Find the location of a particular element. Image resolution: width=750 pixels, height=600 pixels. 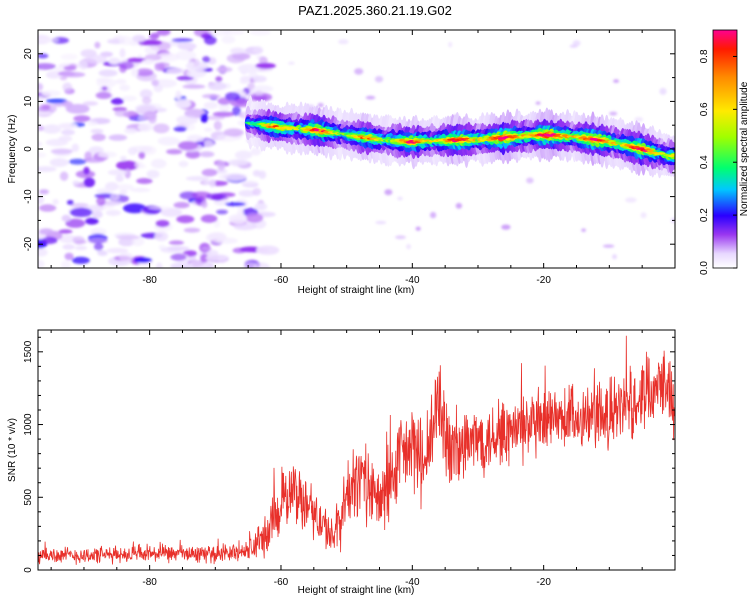

colorbar-tick-label: 0.0 is located at coordinates (704, 268).